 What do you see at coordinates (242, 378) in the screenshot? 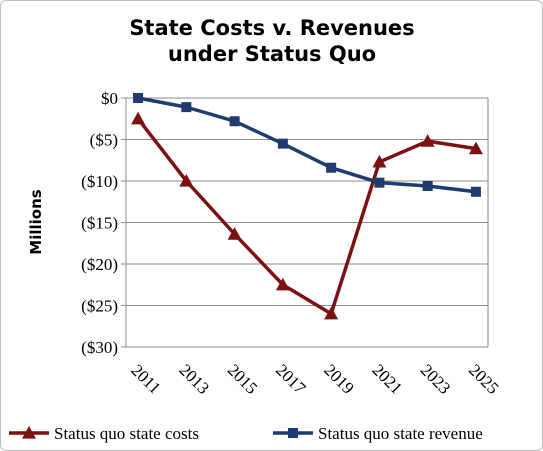
I see `x-tick-label-2: 2015` at bounding box center [242, 378].